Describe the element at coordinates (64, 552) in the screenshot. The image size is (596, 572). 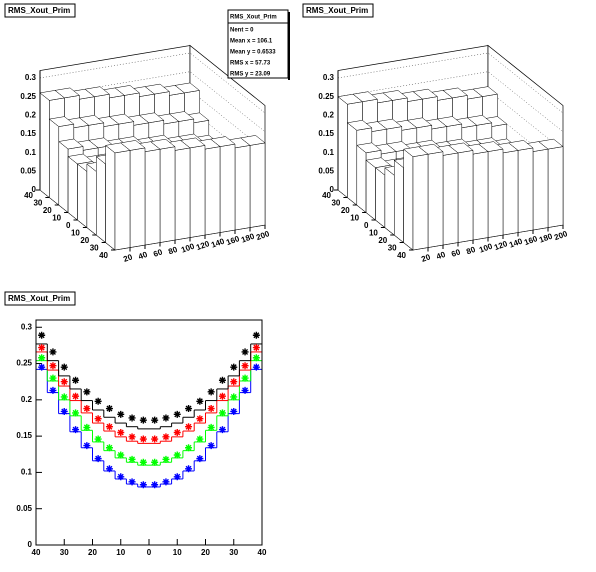
I see `x-tick-label: 30` at that location.